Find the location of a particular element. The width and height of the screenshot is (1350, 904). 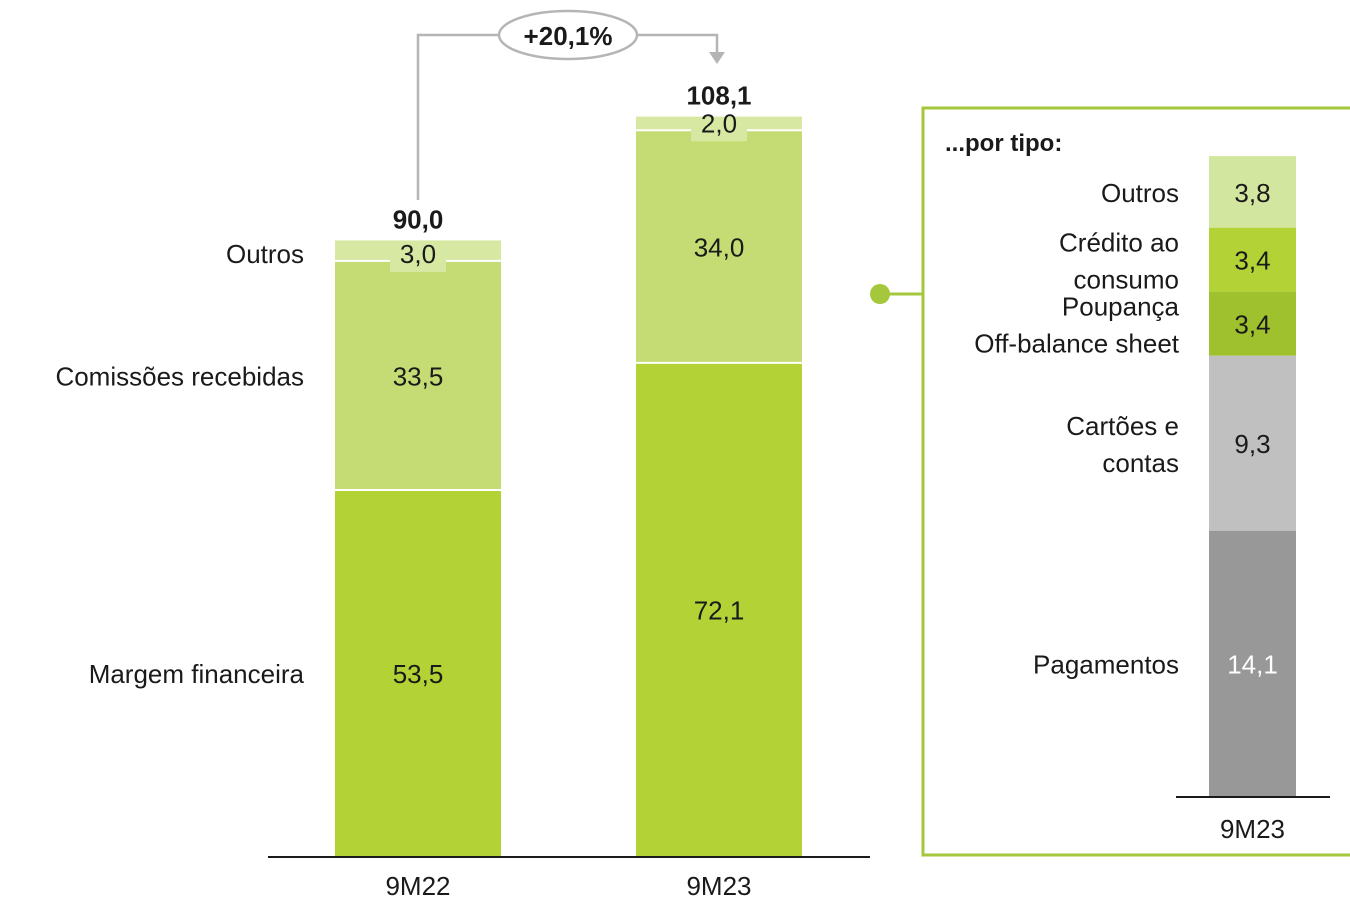

series-name-1: Comissões recebidas is located at coordinates (179, 376).